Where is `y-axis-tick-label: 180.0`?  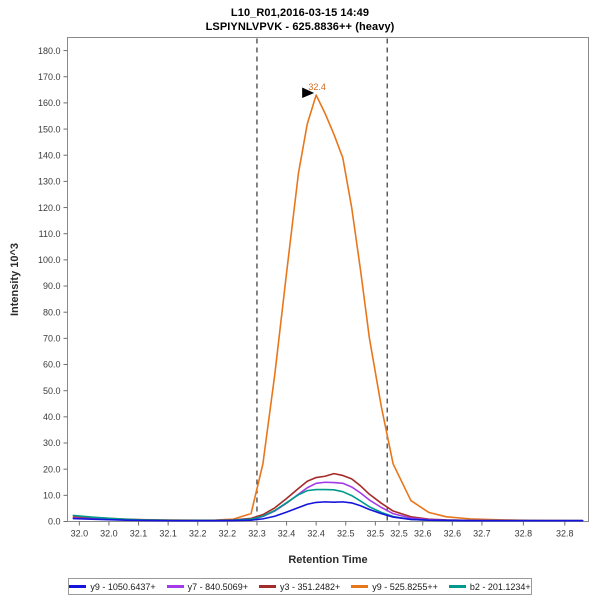 y-axis-tick-label: 180.0 is located at coordinates (49, 51).